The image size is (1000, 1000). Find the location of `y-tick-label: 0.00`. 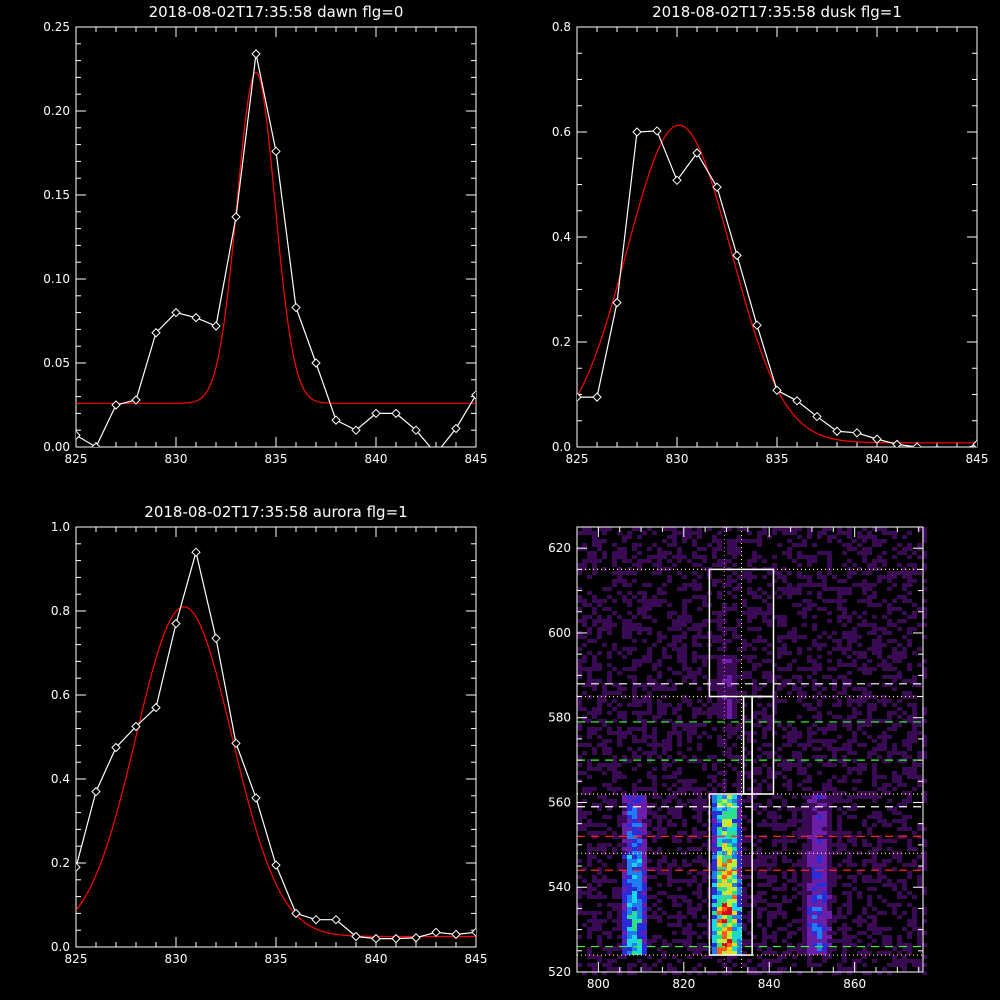

y-tick-label: 0.00 is located at coordinates (56, 447).